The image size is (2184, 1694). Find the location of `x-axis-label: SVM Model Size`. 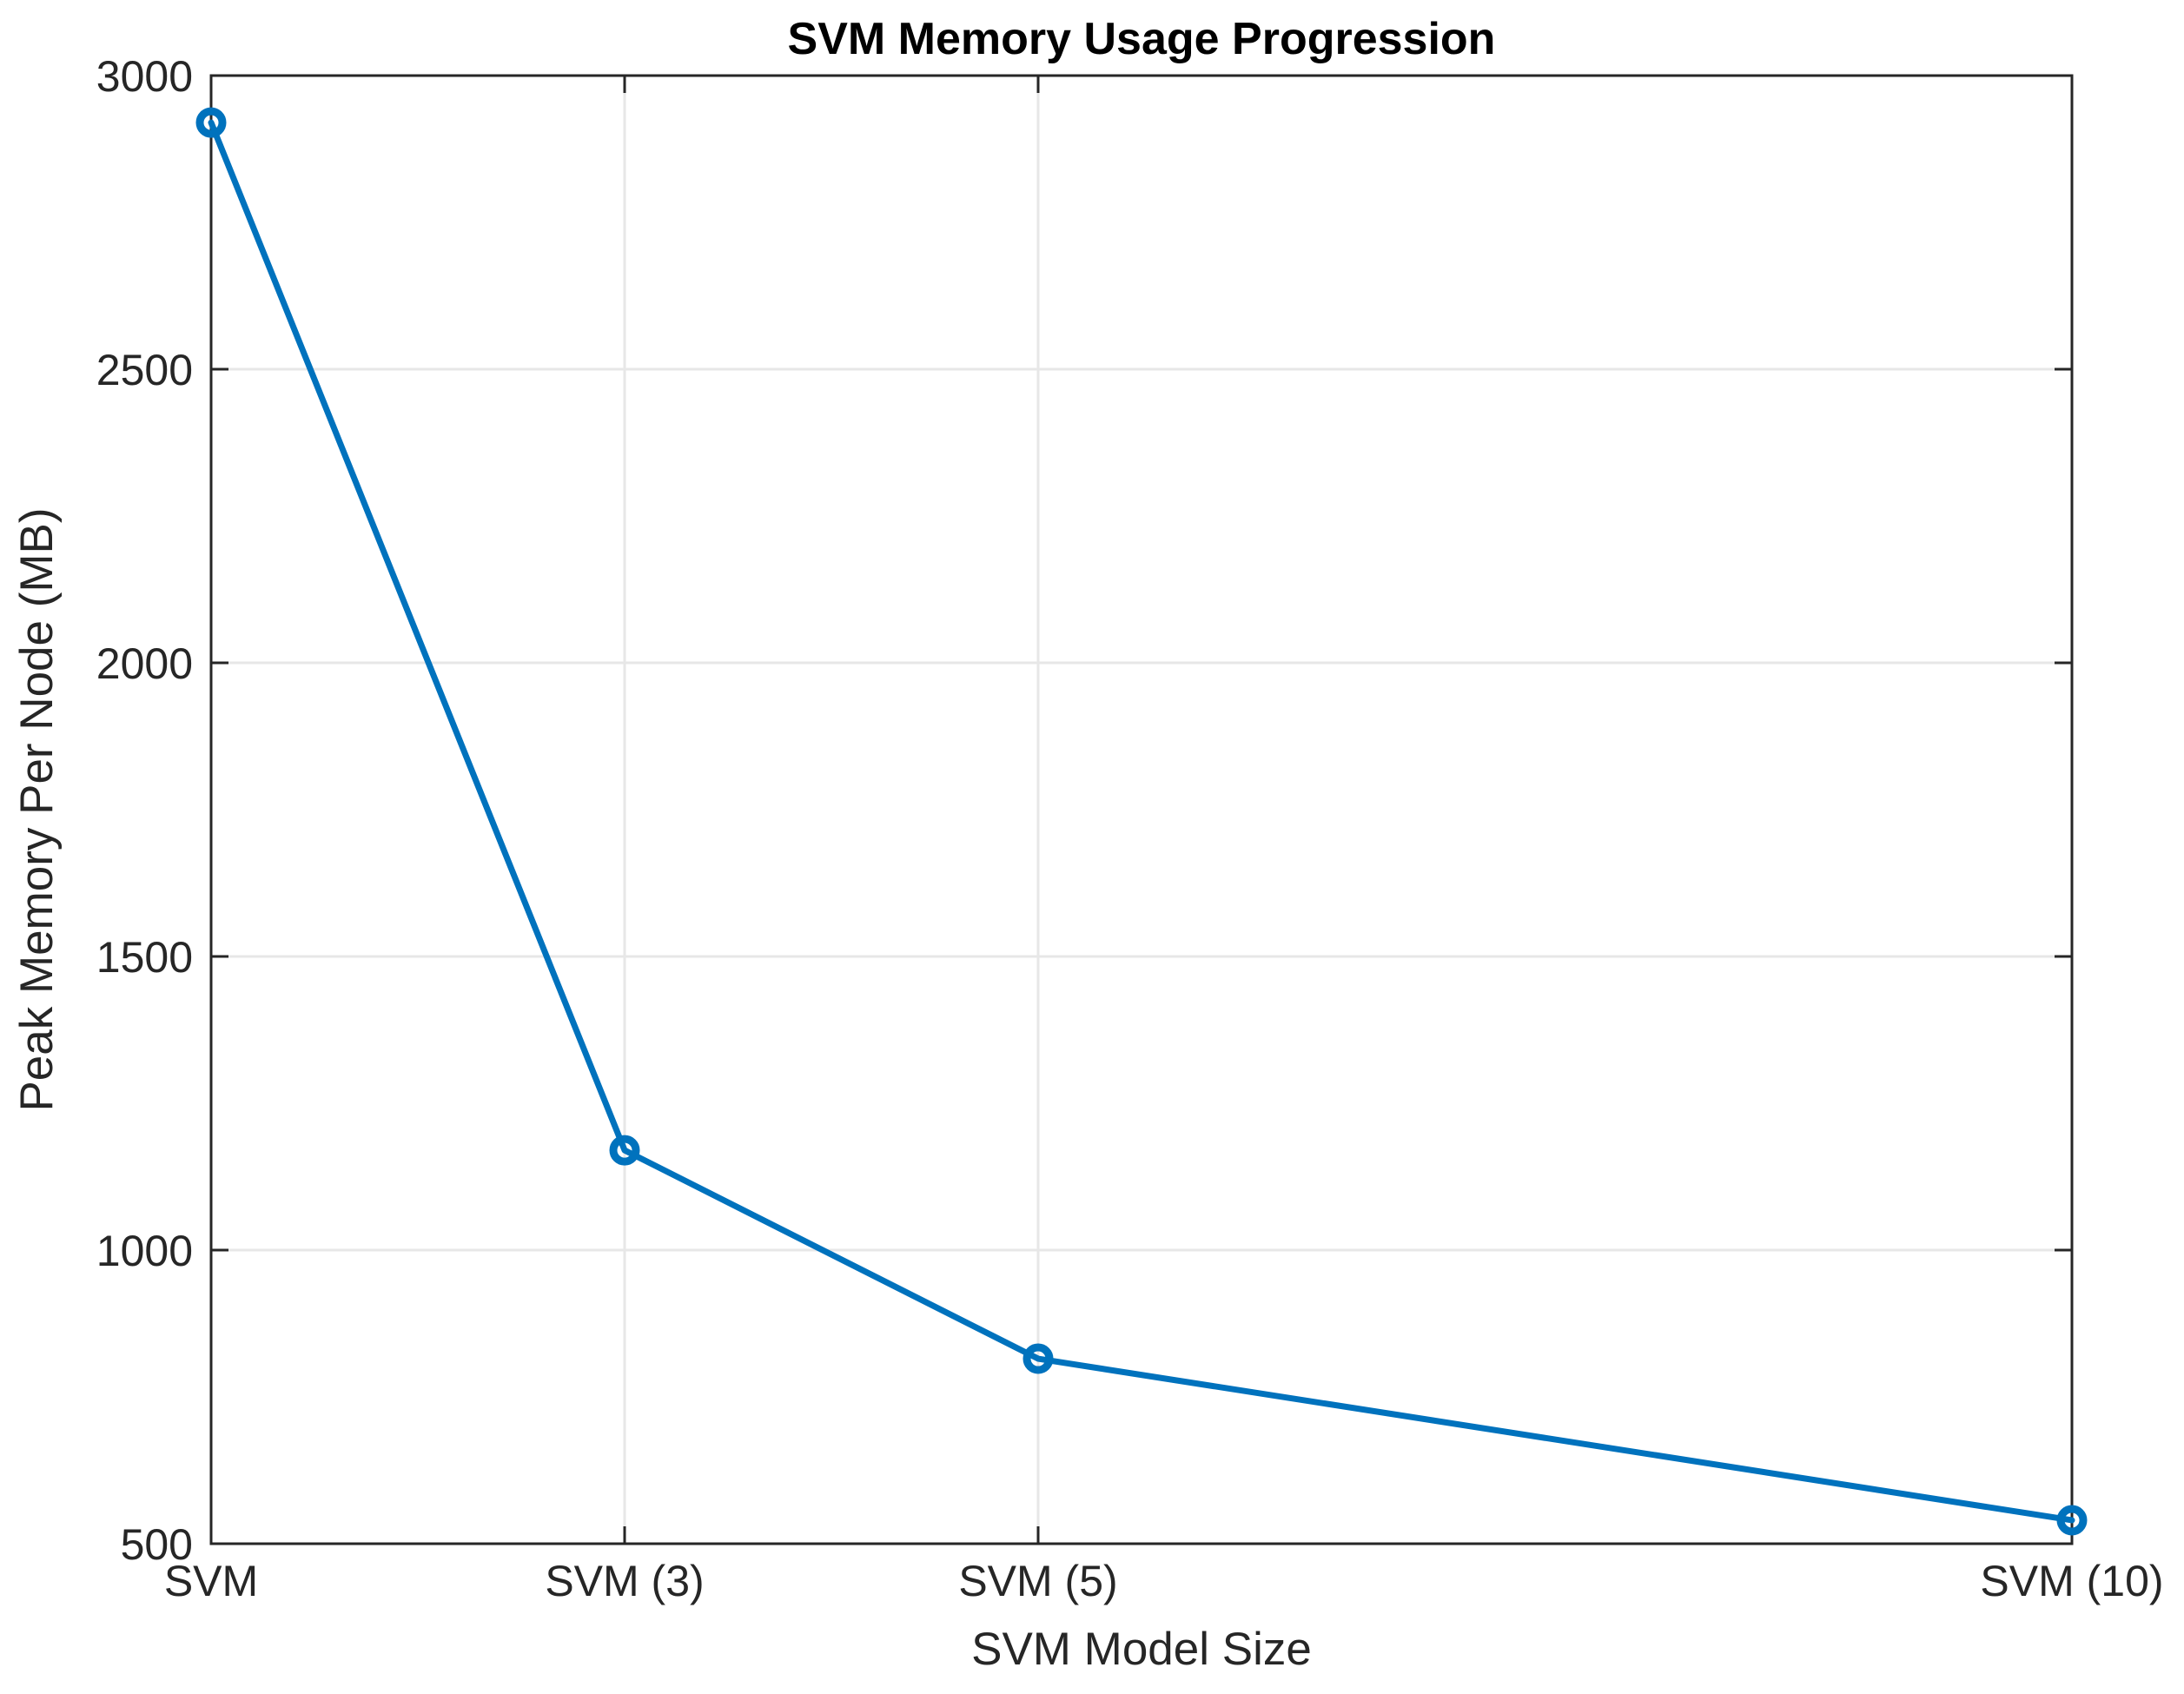

x-axis-label: SVM Model Size is located at coordinates (1141, 1649).